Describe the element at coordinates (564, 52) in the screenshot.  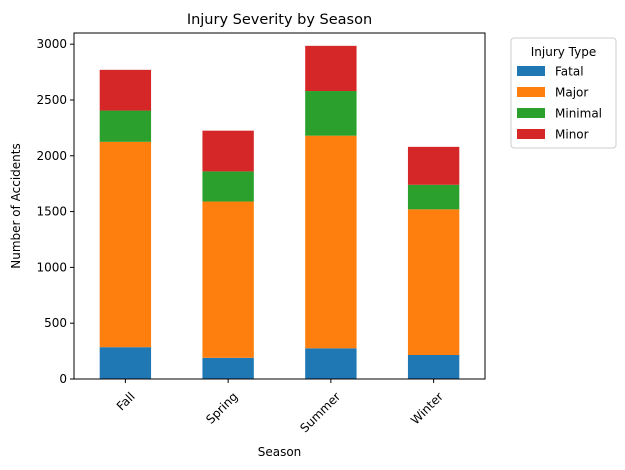
I see `legend-title: Injury Type` at that location.